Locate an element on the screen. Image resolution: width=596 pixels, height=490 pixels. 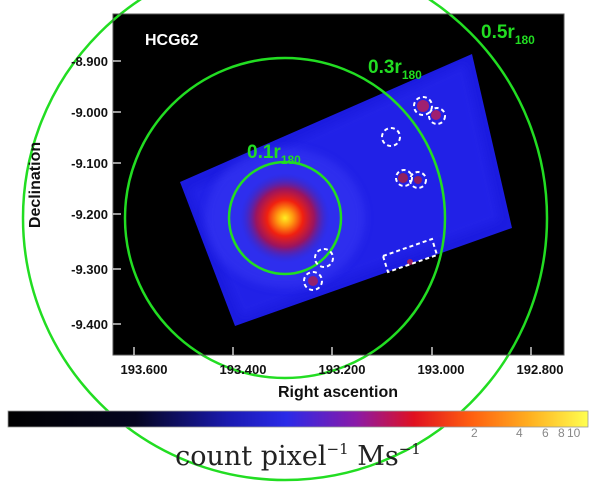
cluster-core-emission is located at coordinates (285, 218).